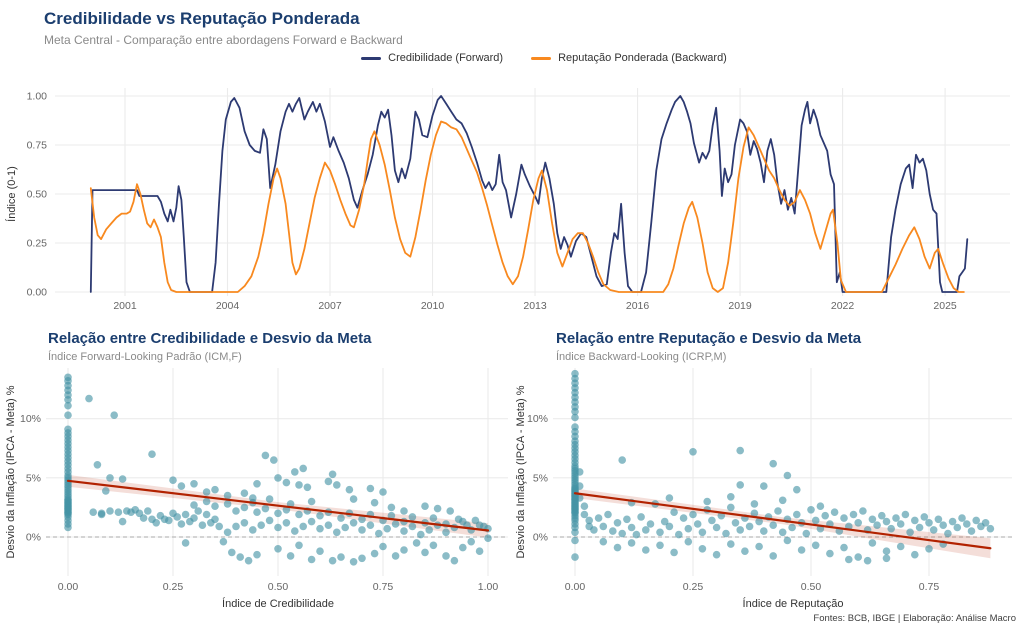 The width and height of the screenshot is (1024, 633). Describe the element at coordinates (278, 604) in the screenshot. I see `left-xaxis-title: Índice de Credibilidade` at that location.